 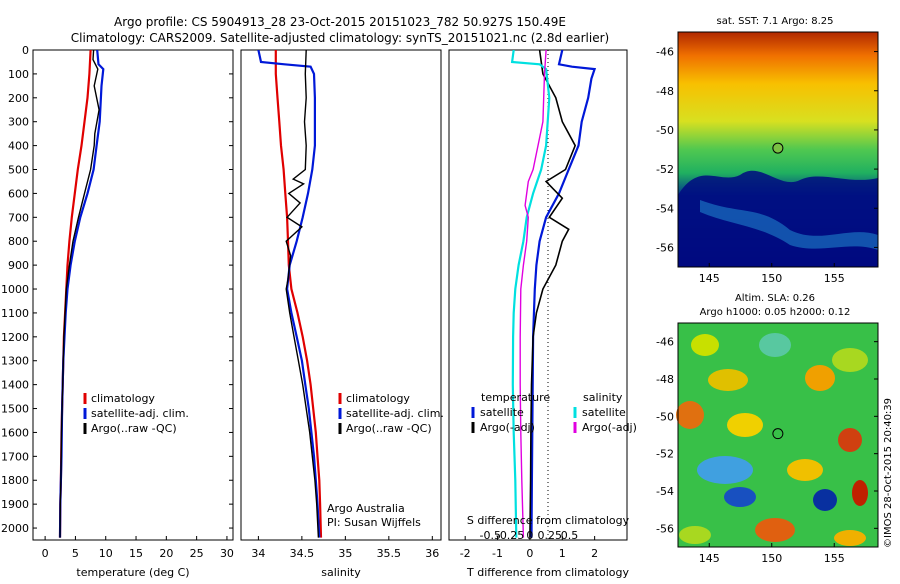 What do you see at coordinates (562, 553) in the screenshot?
I see `x-tick-label: 1` at bounding box center [562, 553].